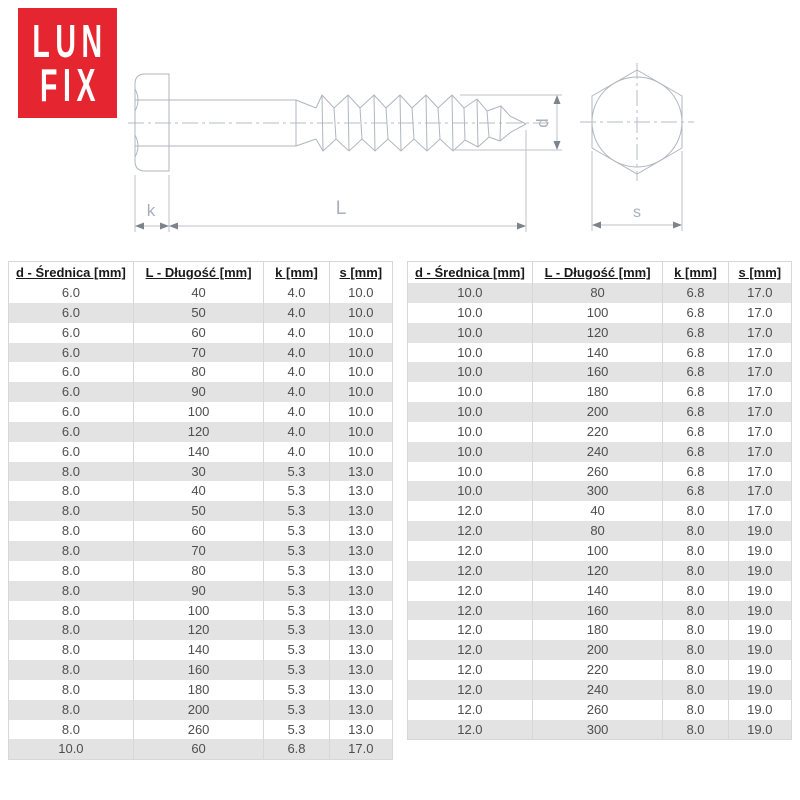 This screenshot has width=800, height=800. I want to click on table-row: 6.0 90 4.0 10.0, so click(200, 392).